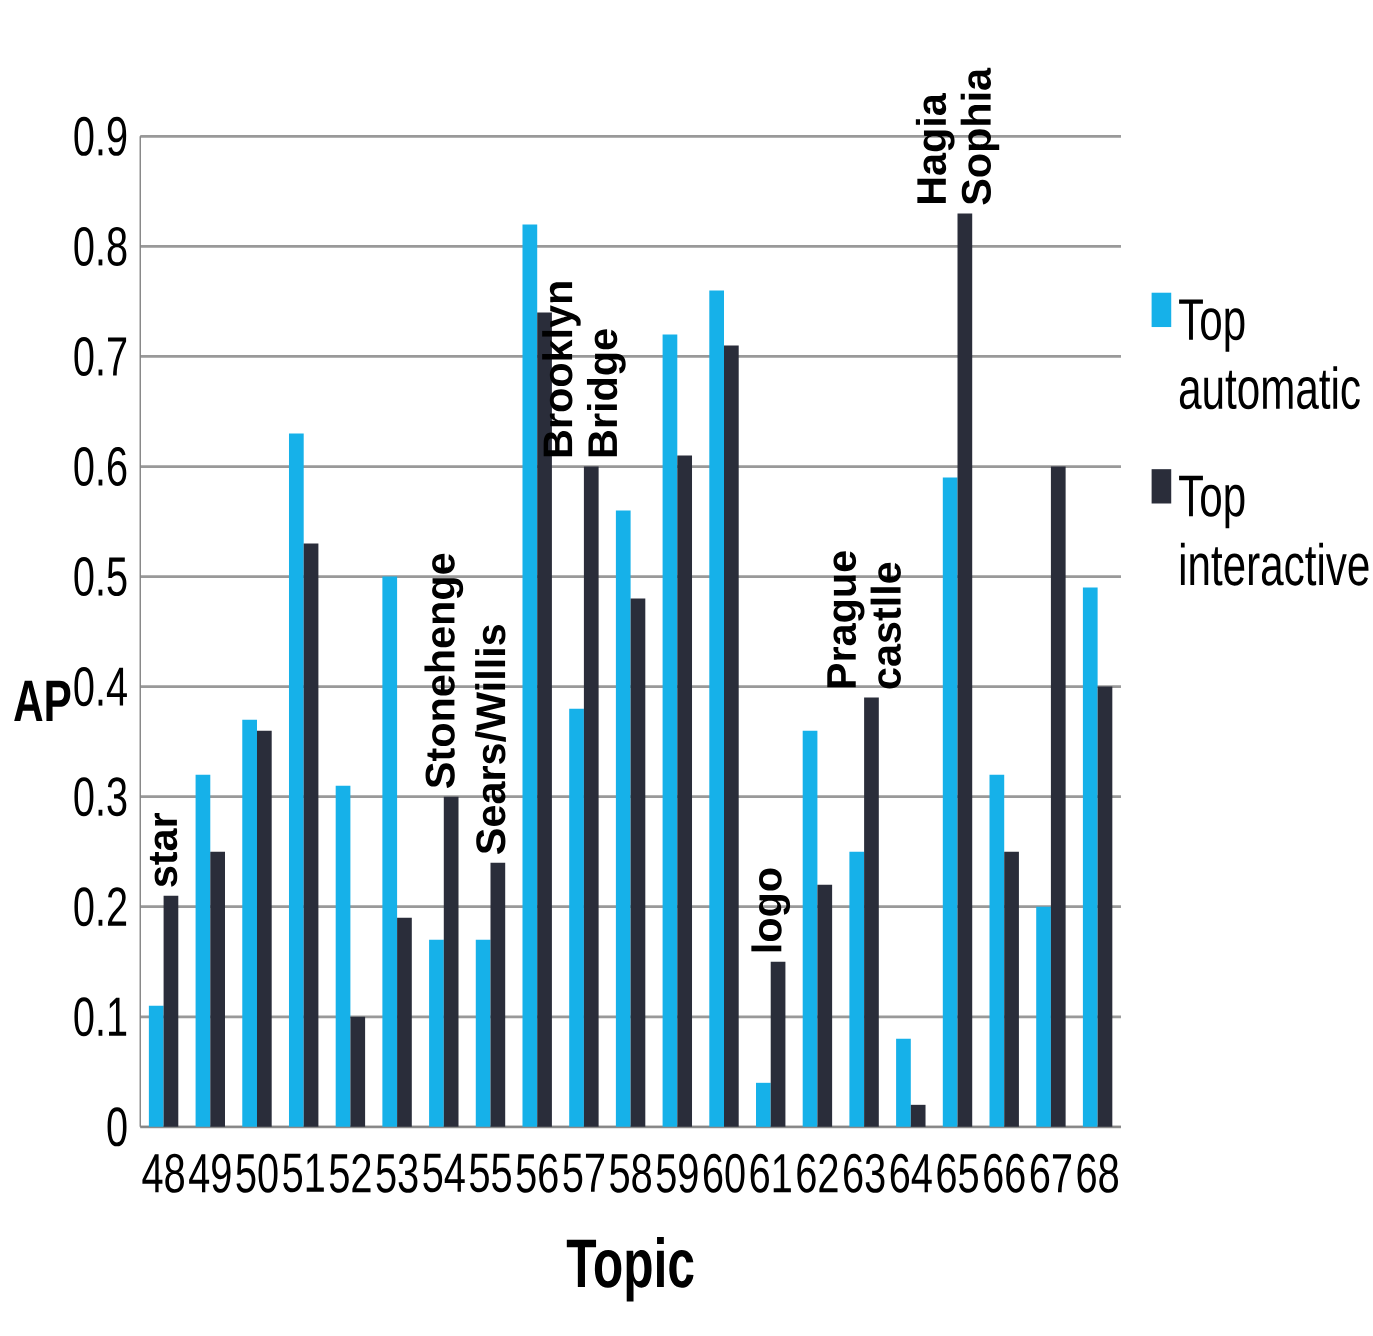 The image size is (1373, 1336). I want to click on y-tick-label: 0.5, so click(100, 577).